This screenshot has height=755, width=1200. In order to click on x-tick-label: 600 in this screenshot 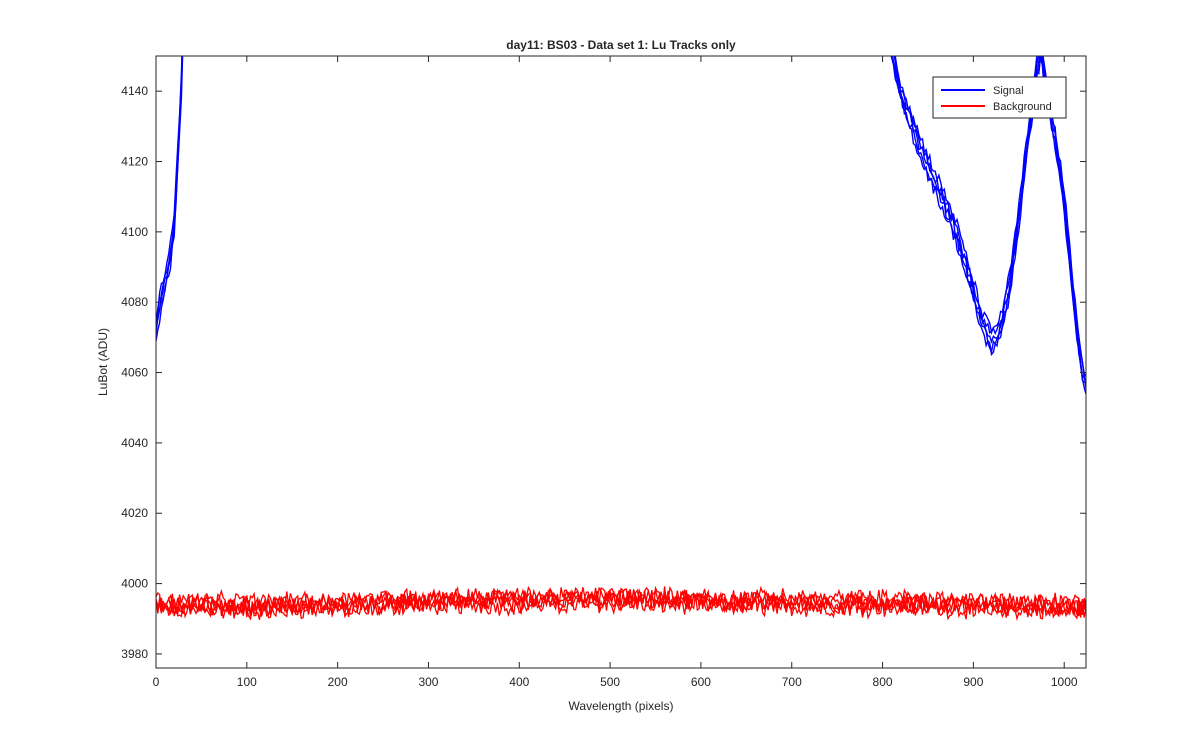, I will do `click(701, 682)`.